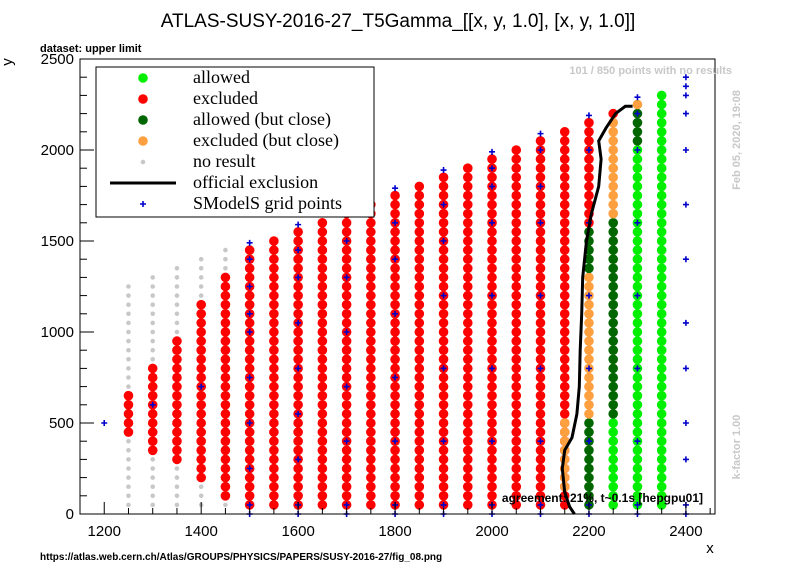 The height and width of the screenshot is (572, 796). What do you see at coordinates (143, 78) in the screenshot?
I see `legend-marker-allowed` at bounding box center [143, 78].